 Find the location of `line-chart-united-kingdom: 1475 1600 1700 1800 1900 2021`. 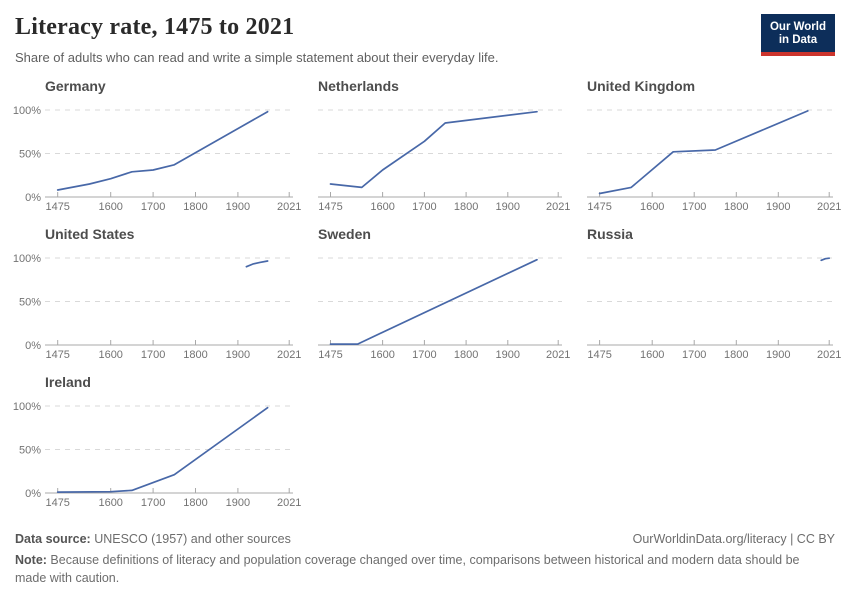

line-chart-united-kingdom: 1475 1600 1700 1800 1900 2021 is located at coordinates (714, 161).